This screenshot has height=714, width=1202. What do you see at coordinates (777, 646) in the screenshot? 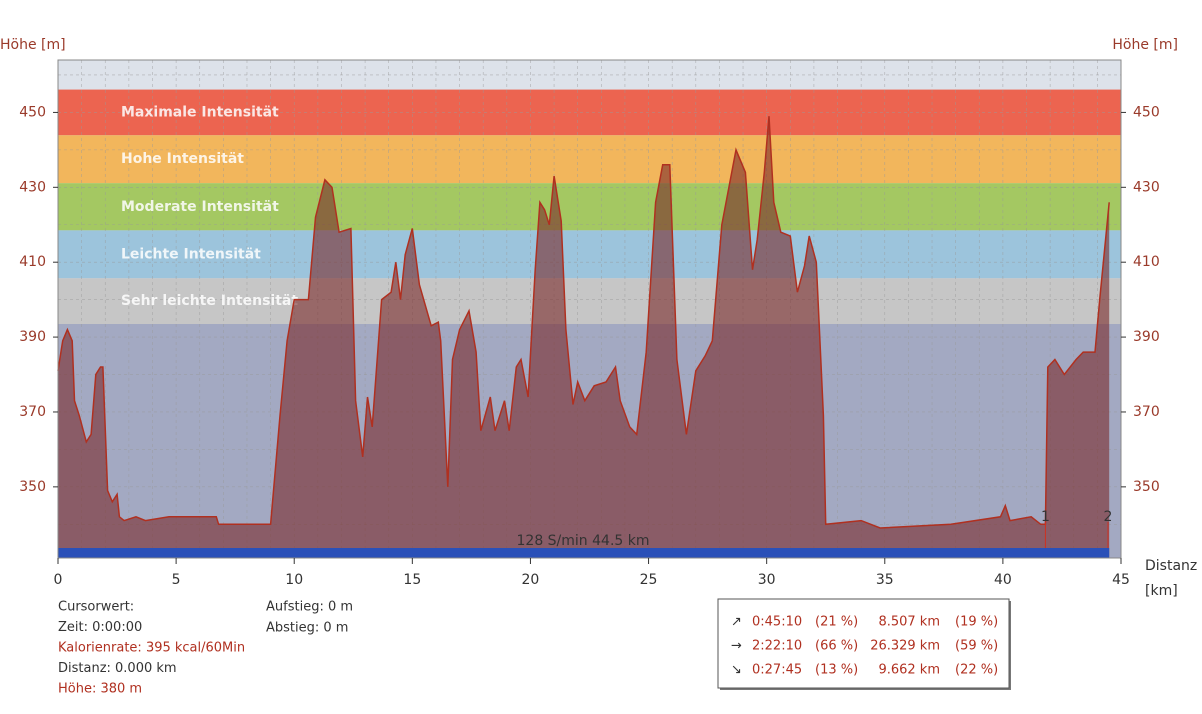
I see `stat-time: 2:22:10` at bounding box center [777, 646].